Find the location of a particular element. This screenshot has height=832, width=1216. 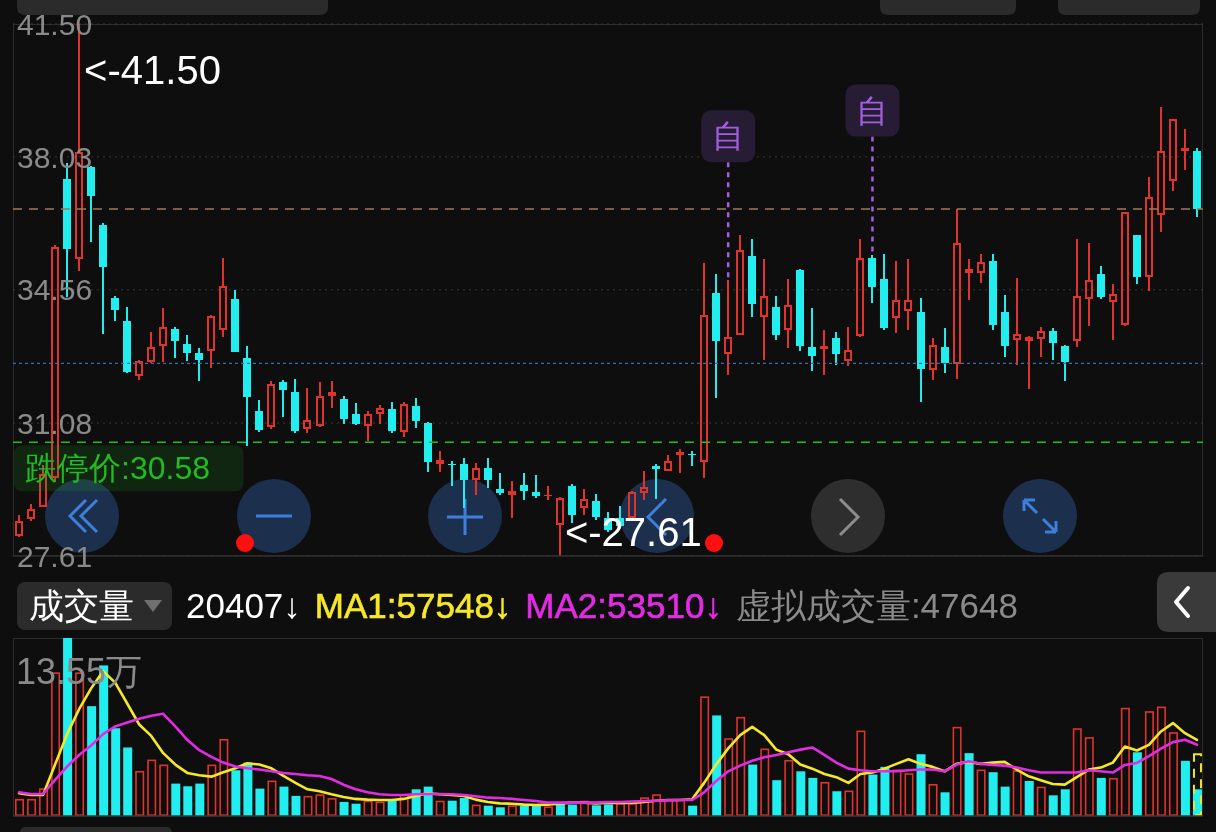

annotation: <-41.50 is located at coordinates (152, 70).